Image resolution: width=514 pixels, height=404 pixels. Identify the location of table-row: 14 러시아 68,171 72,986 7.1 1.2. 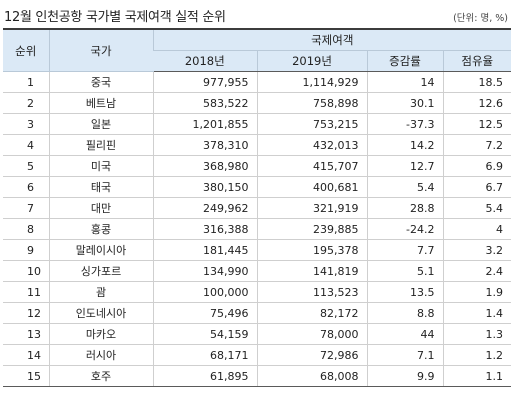
(257, 355).